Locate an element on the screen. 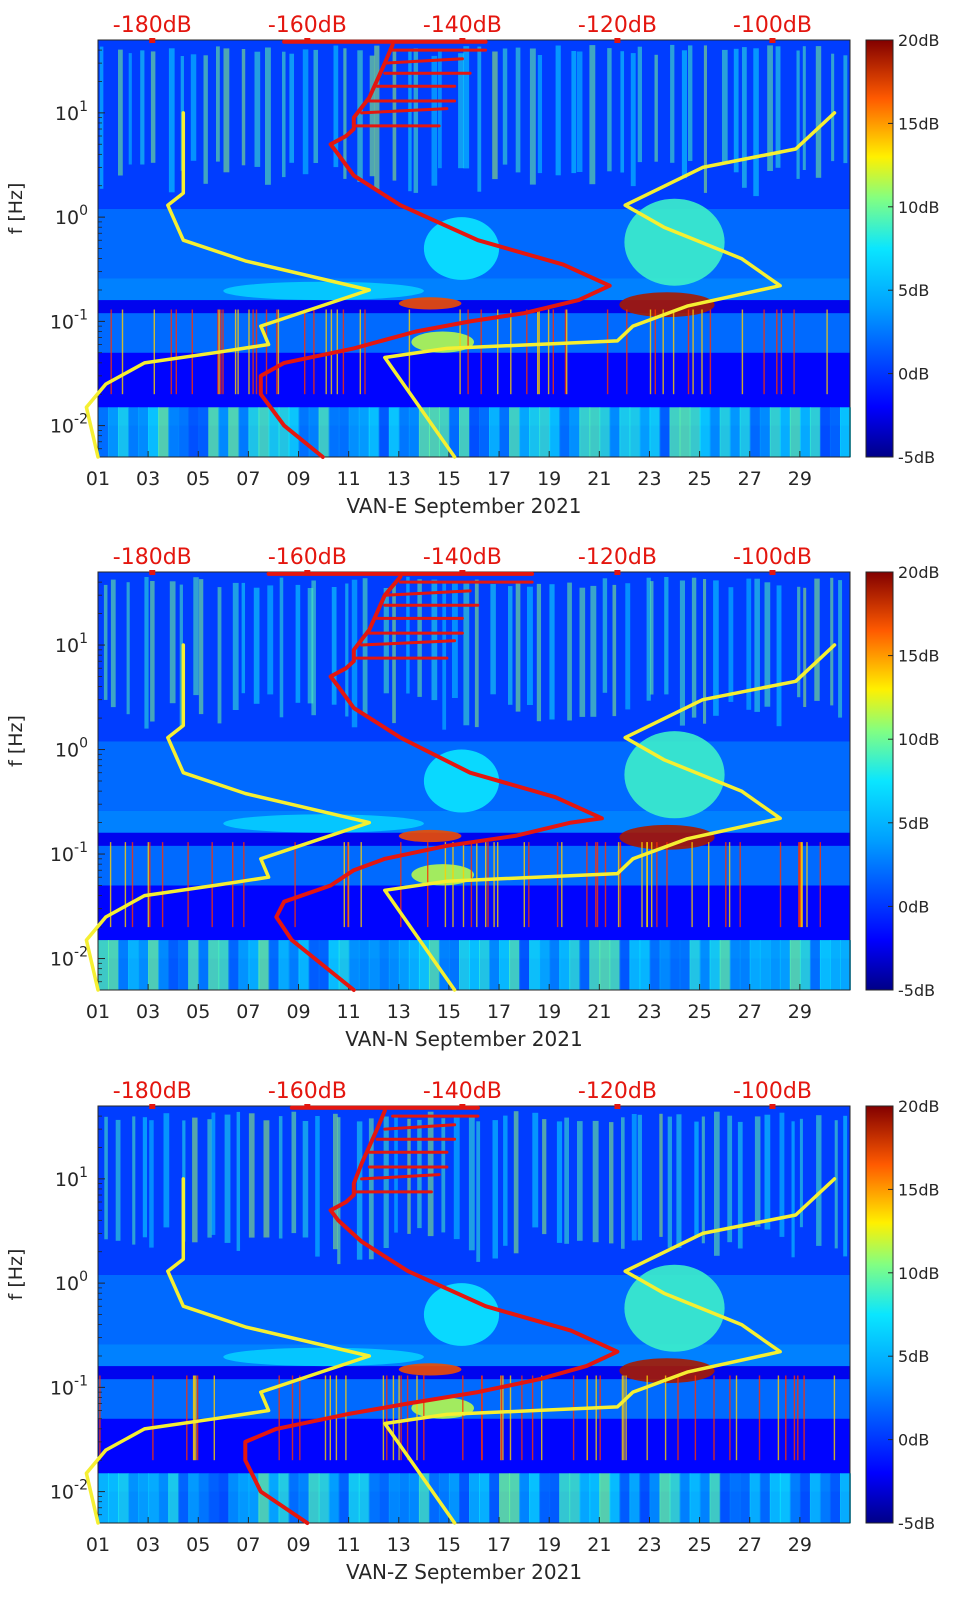  colorbar-gradient is located at coordinates (879, 1314).